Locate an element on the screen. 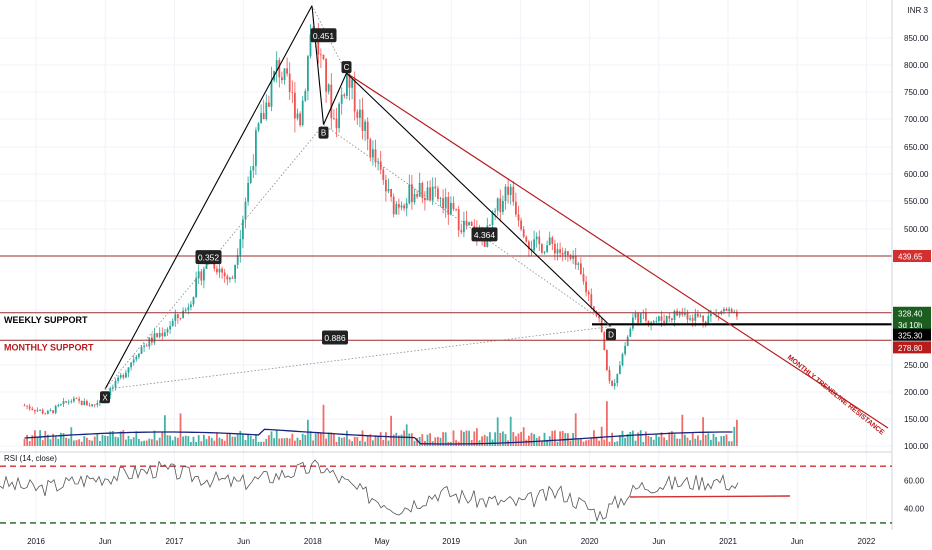 Image resolution: width=932 pixels, height=550 pixels. currency-label: INR 3 is located at coordinates (918, 10).